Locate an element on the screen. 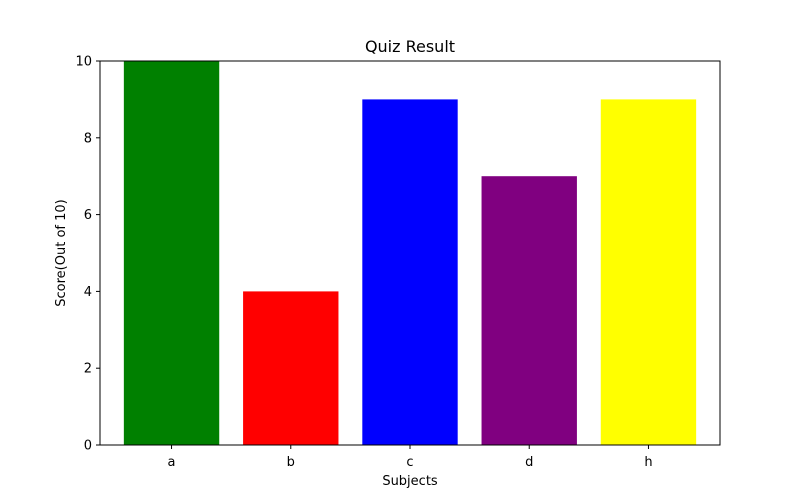 The image size is (800, 500). bar-c is located at coordinates (410, 272).